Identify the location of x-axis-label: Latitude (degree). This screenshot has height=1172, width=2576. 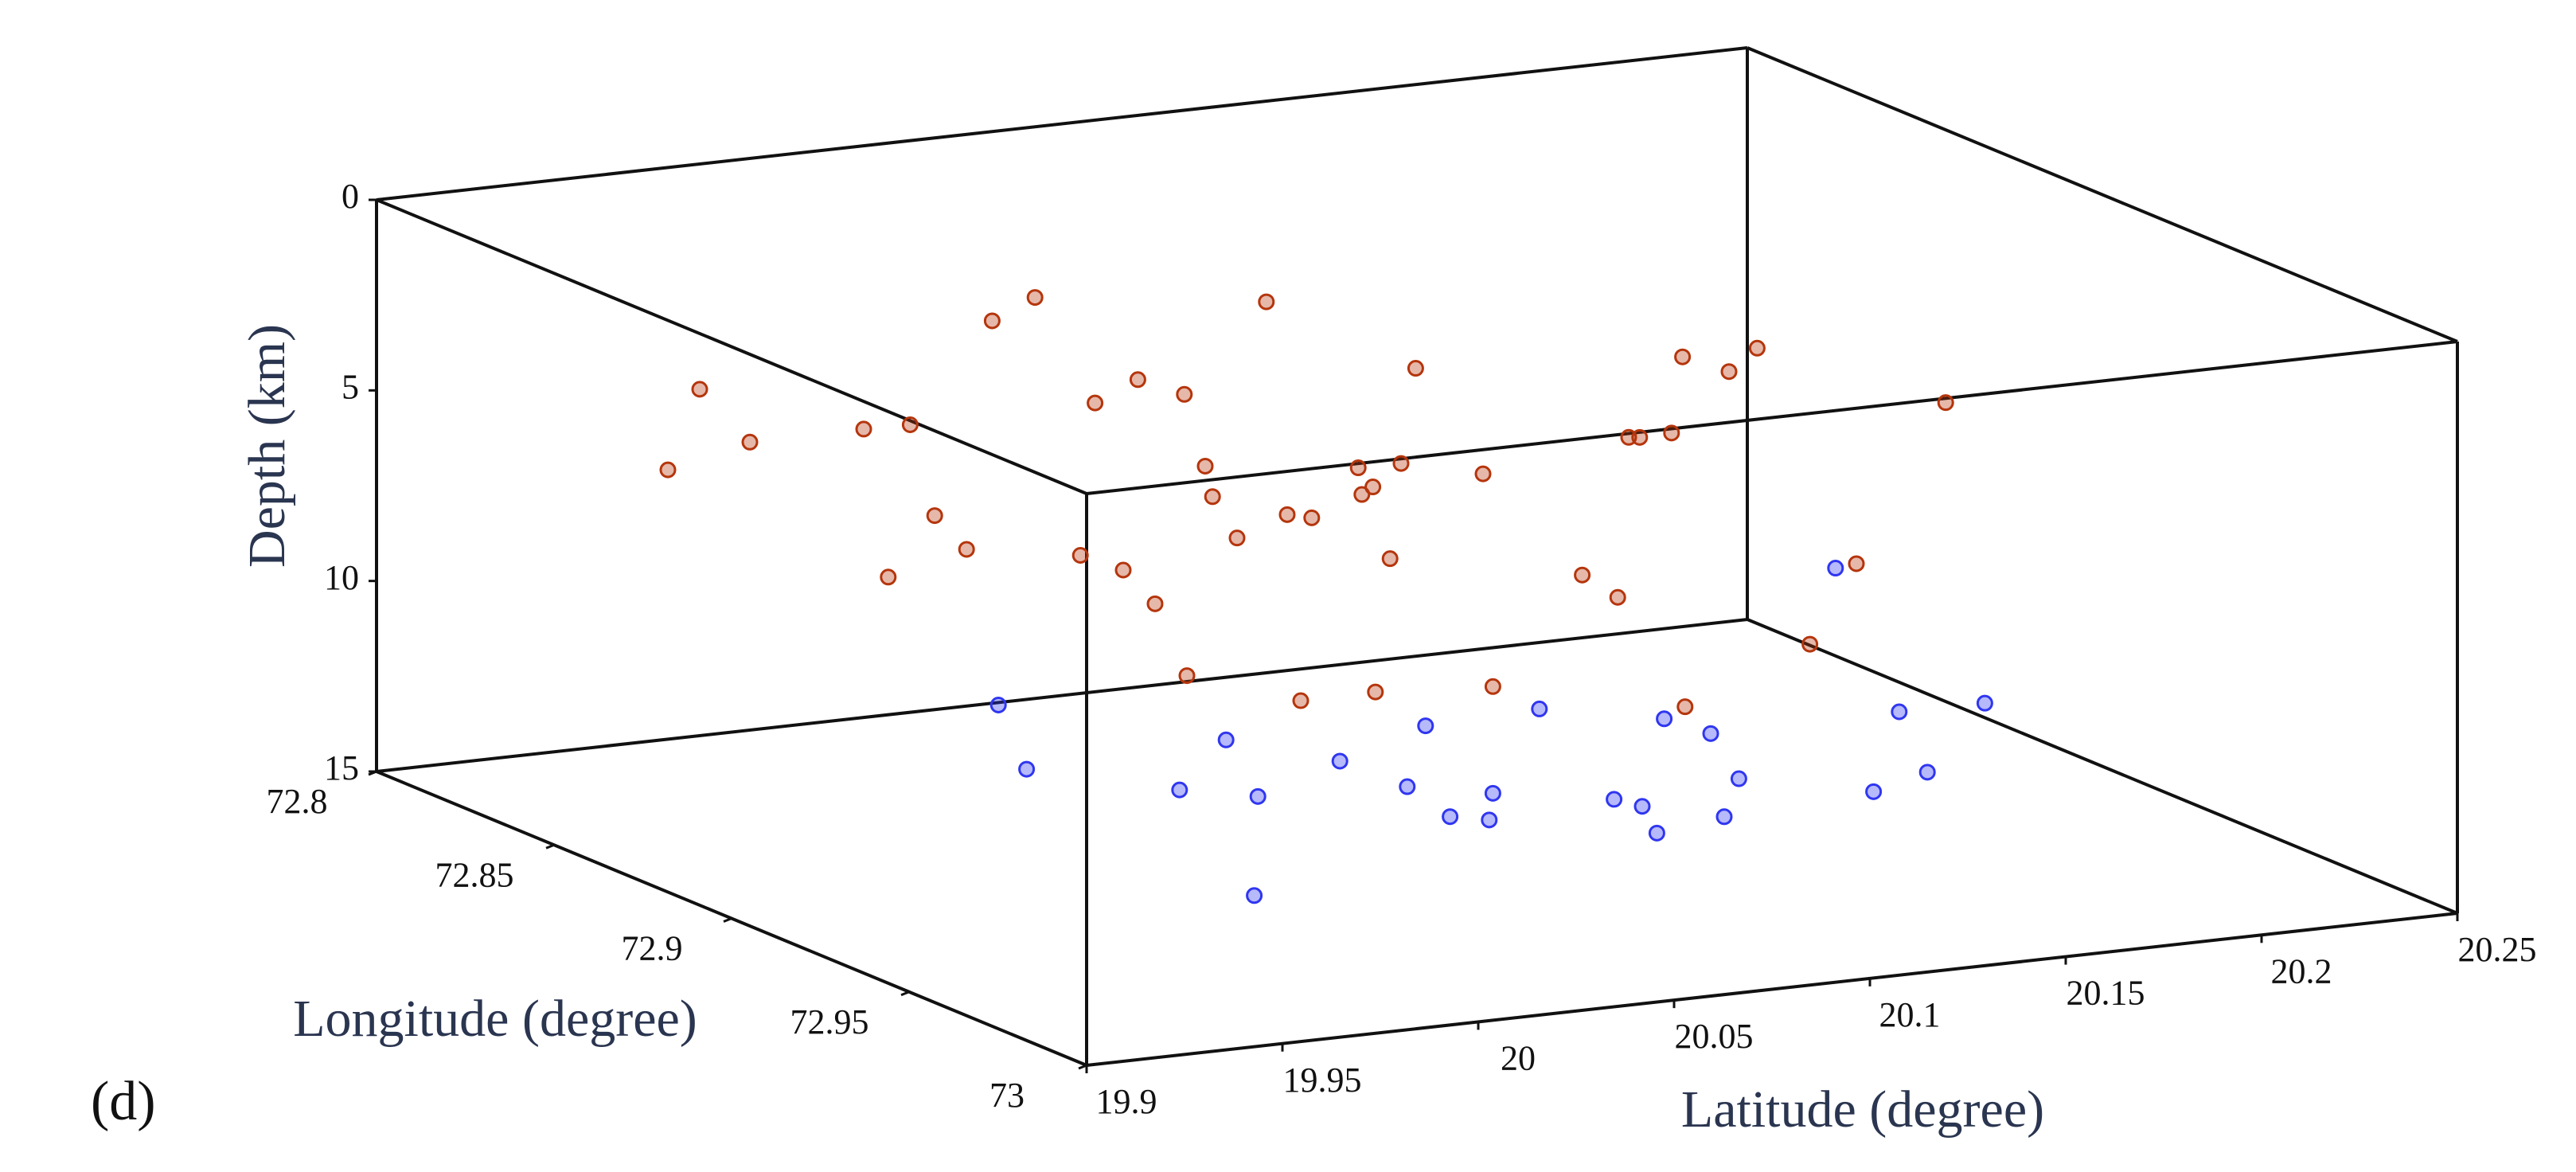
(1862, 1110).